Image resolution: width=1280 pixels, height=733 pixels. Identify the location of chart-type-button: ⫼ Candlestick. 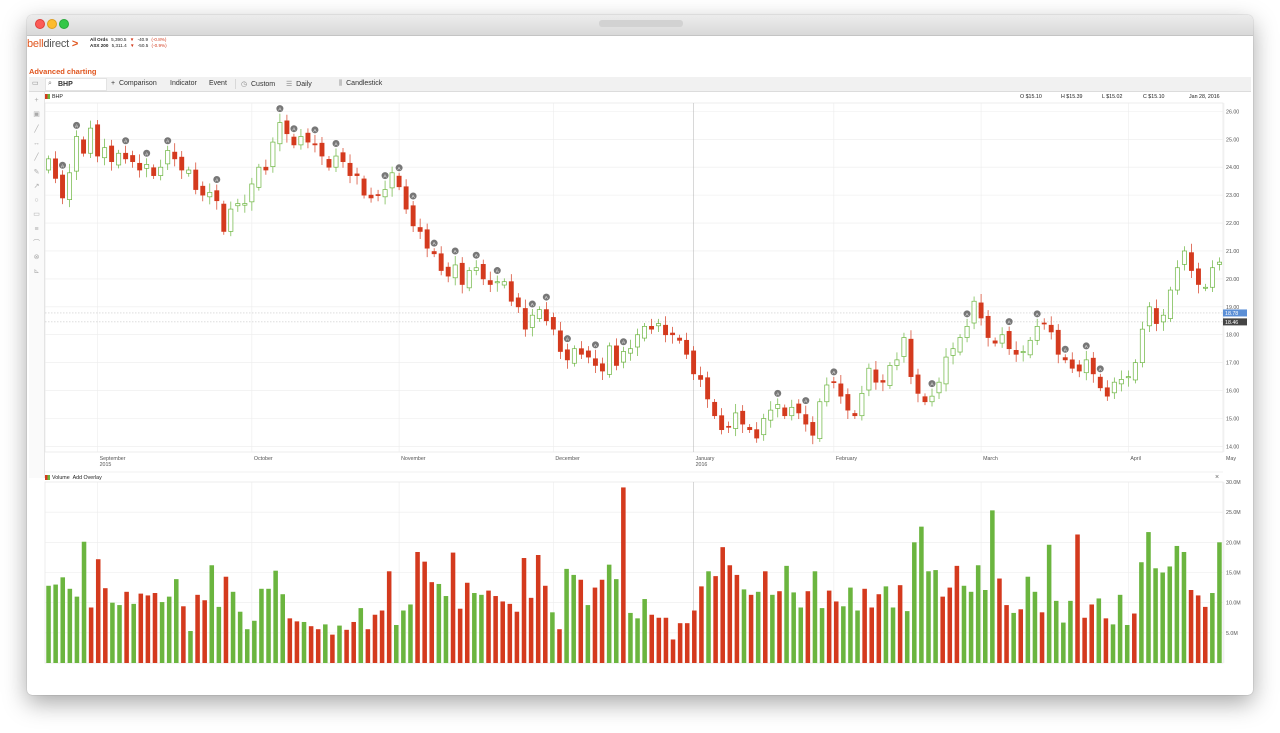
(360, 84).